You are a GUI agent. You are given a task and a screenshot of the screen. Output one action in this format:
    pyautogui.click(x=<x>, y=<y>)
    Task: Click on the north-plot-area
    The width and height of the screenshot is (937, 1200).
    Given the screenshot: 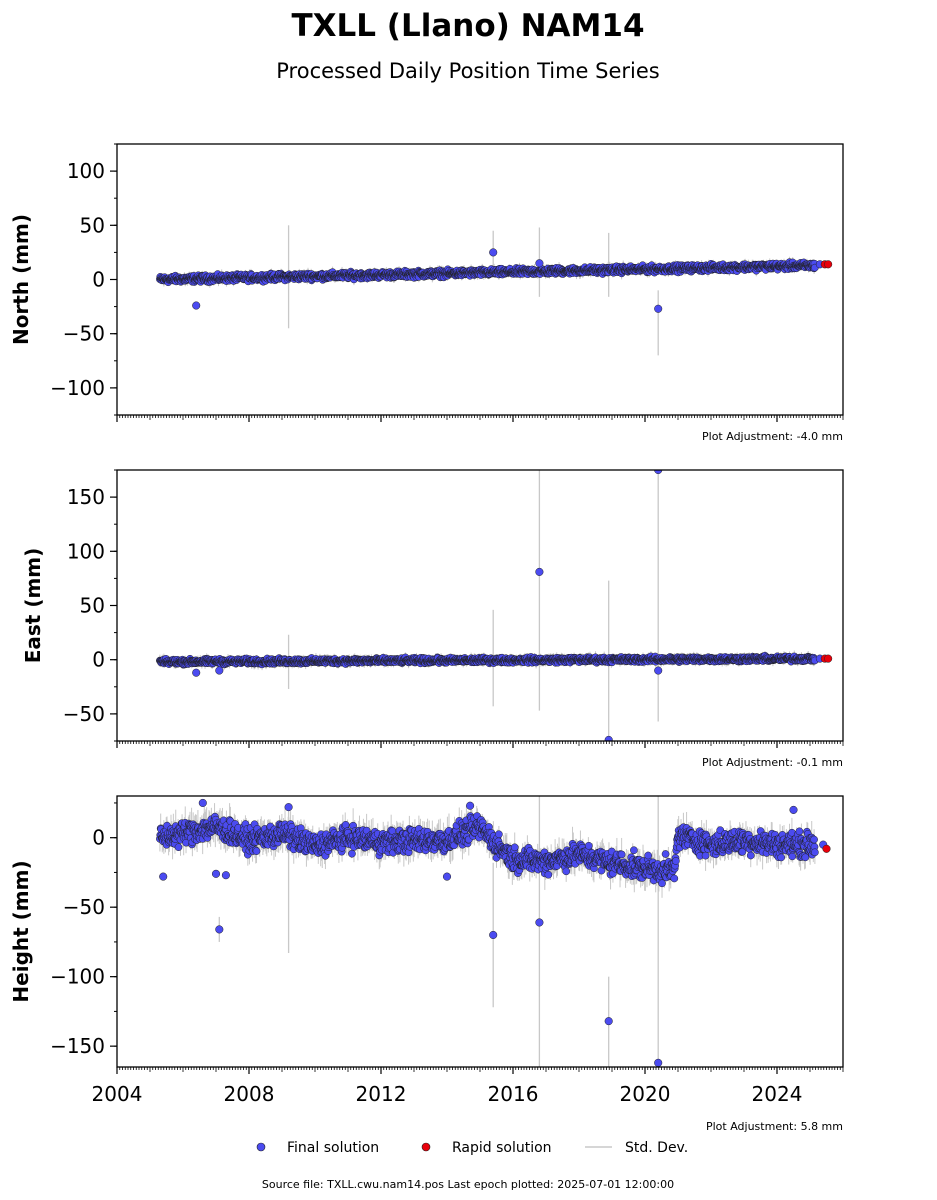 What is the action you would take?
    pyautogui.click(x=494, y=290)
    